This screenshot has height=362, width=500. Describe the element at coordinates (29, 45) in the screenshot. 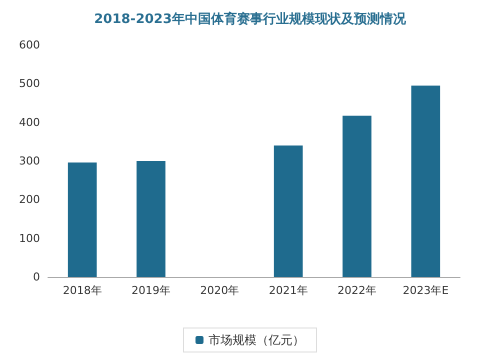

I see `y-tick-label: 600` at that location.